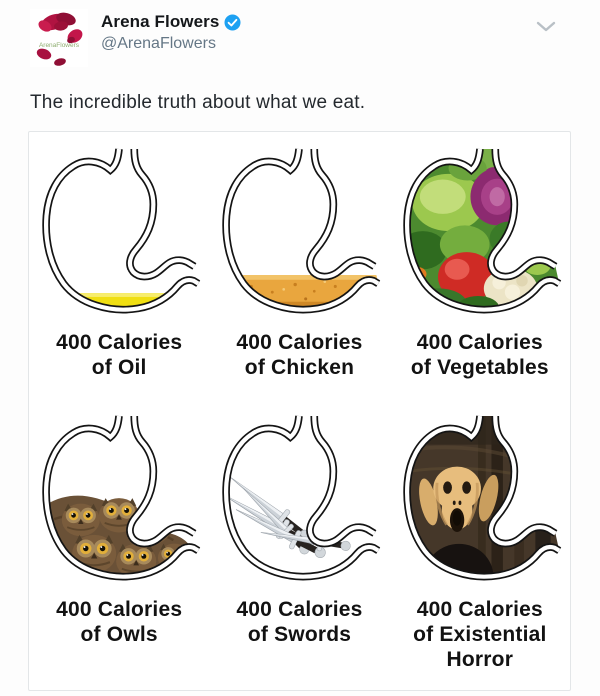  What do you see at coordinates (546, 27) in the screenshot?
I see `chevron-down-icon` at bounding box center [546, 27].